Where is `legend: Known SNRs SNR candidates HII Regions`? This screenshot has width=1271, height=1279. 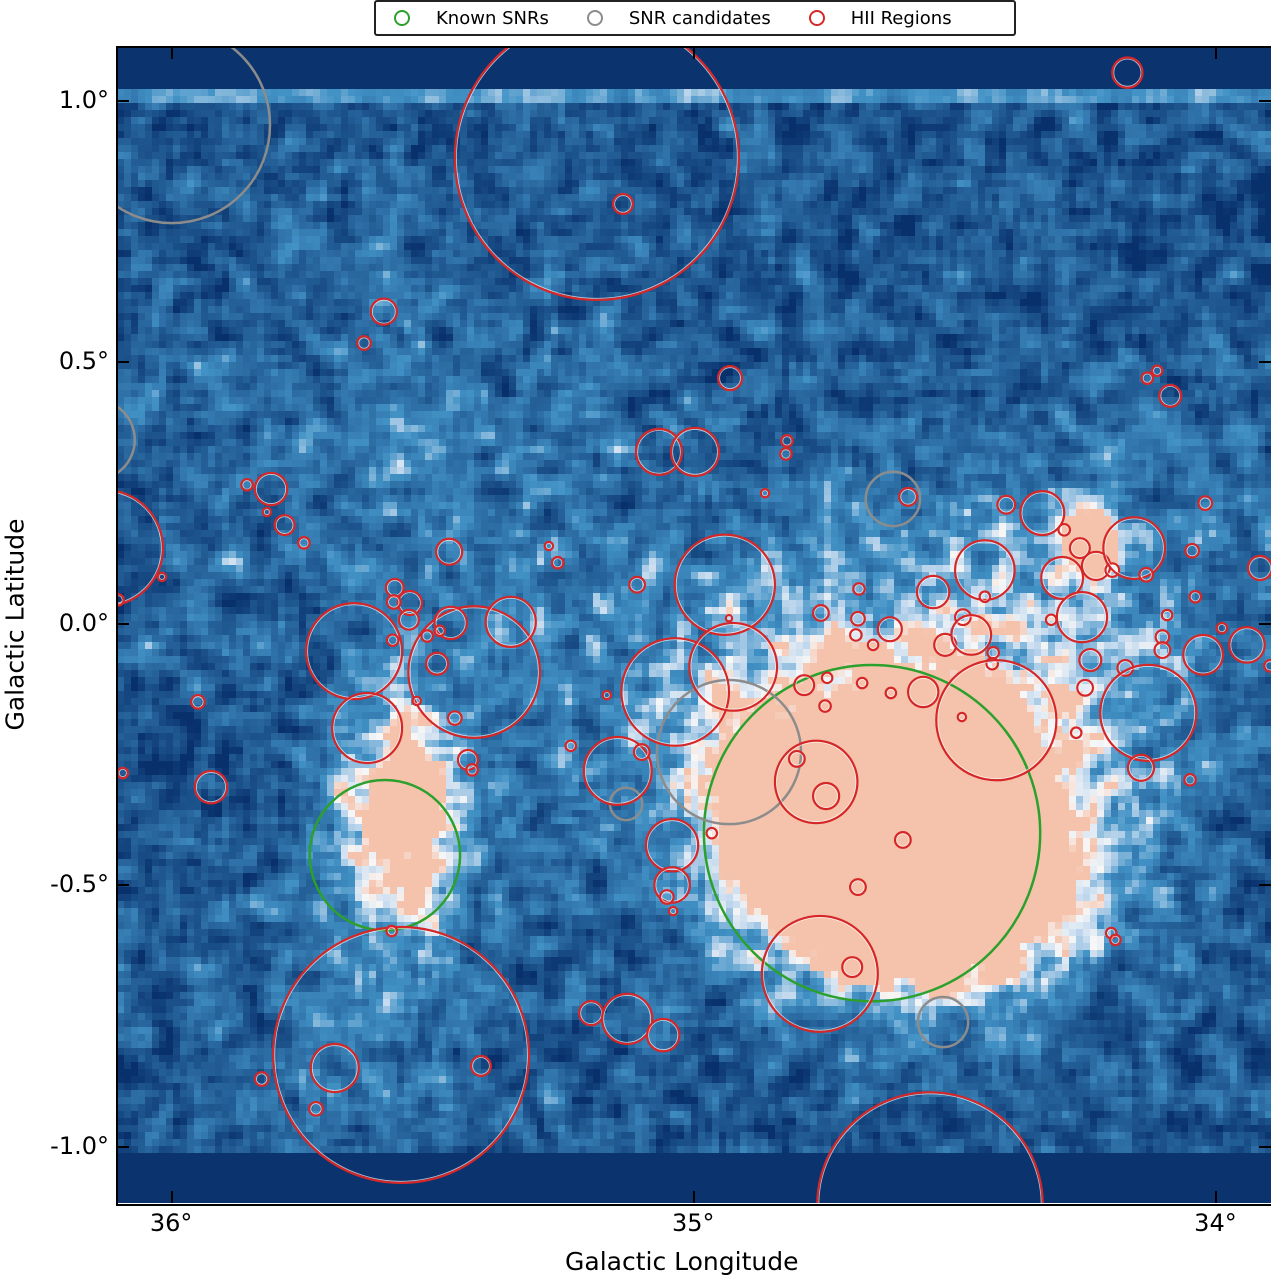 legend: Known SNRs SNR candidates HII Regions is located at coordinates (695, 18).